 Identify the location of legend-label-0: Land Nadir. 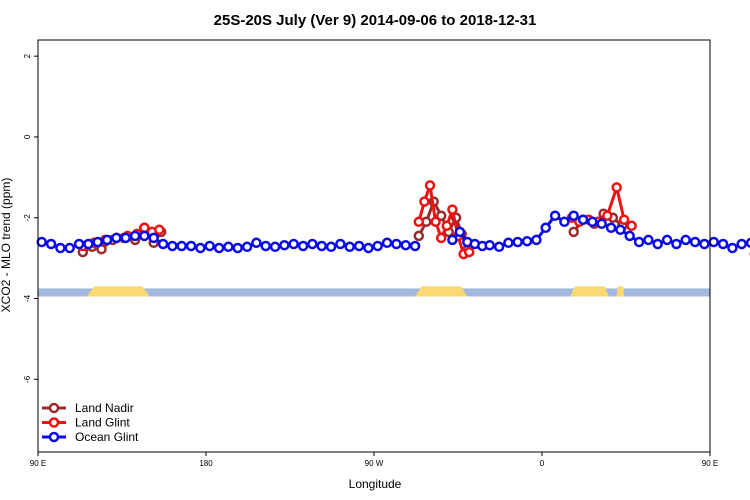
(104, 408).